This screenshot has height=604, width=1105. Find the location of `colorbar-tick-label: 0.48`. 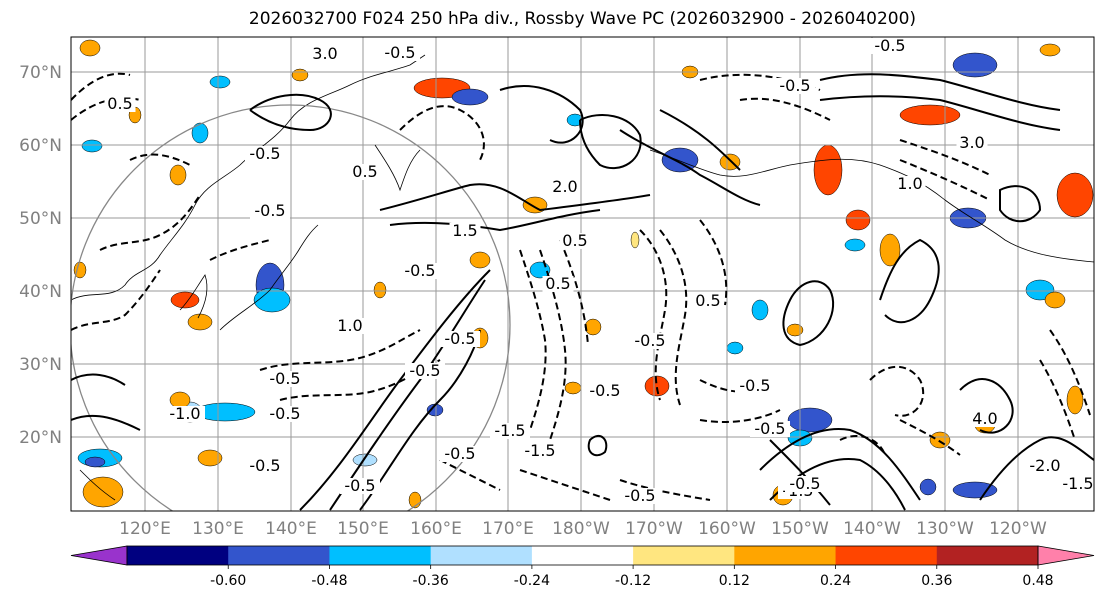

colorbar-tick-label: 0.48 is located at coordinates (1037, 581).